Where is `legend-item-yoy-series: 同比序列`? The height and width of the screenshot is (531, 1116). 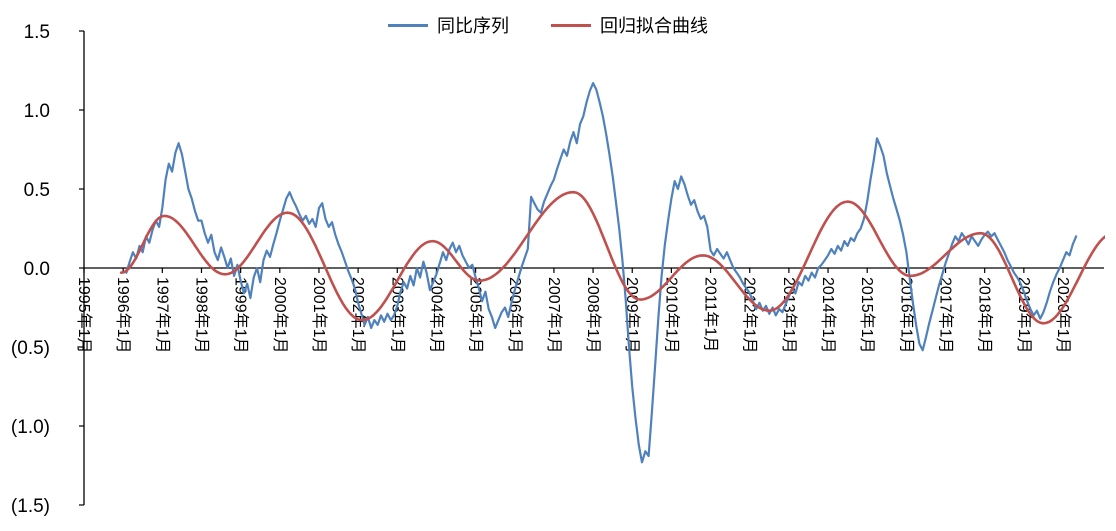
legend-item-yoy-series: 同比序列 is located at coordinates (448, 25).